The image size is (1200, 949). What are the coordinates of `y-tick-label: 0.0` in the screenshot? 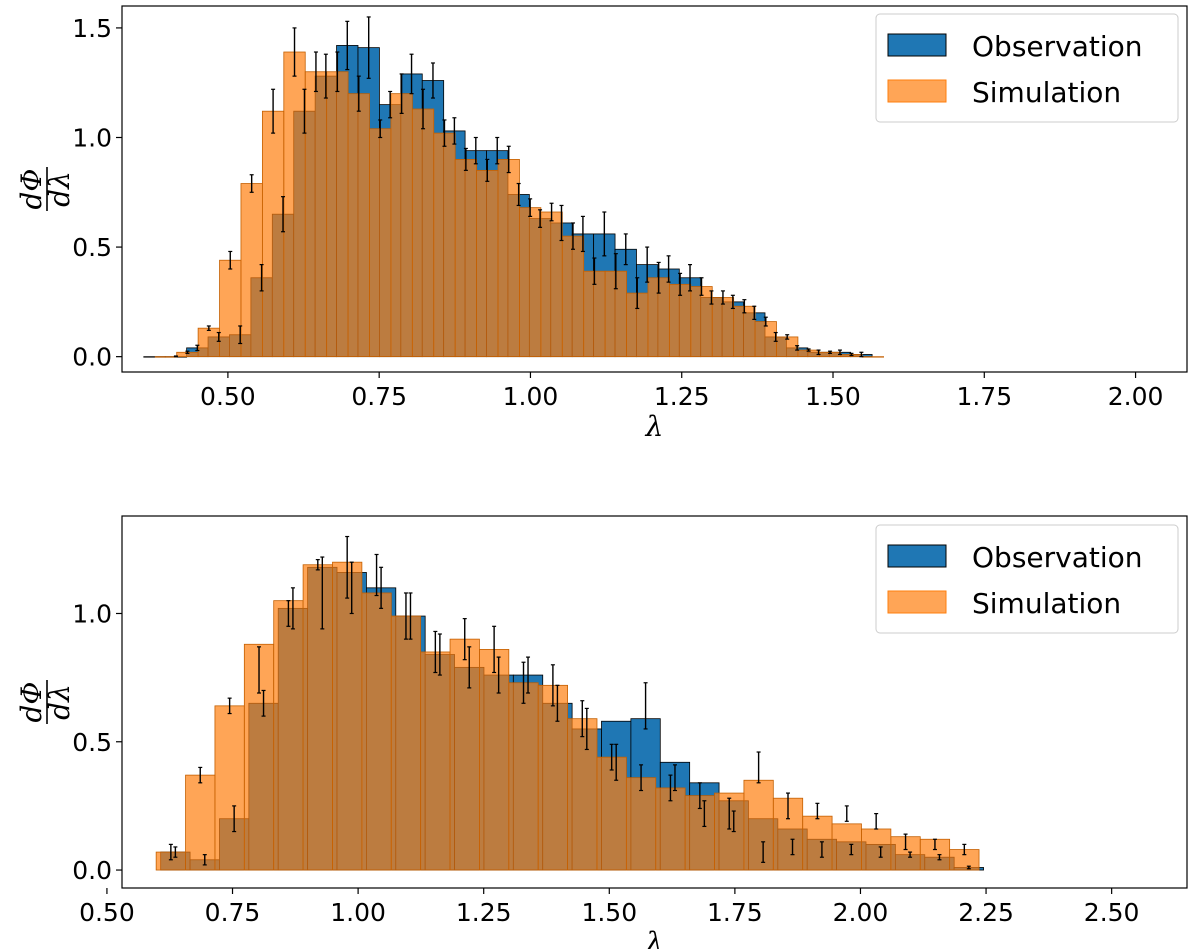 It's located at (92, 357).